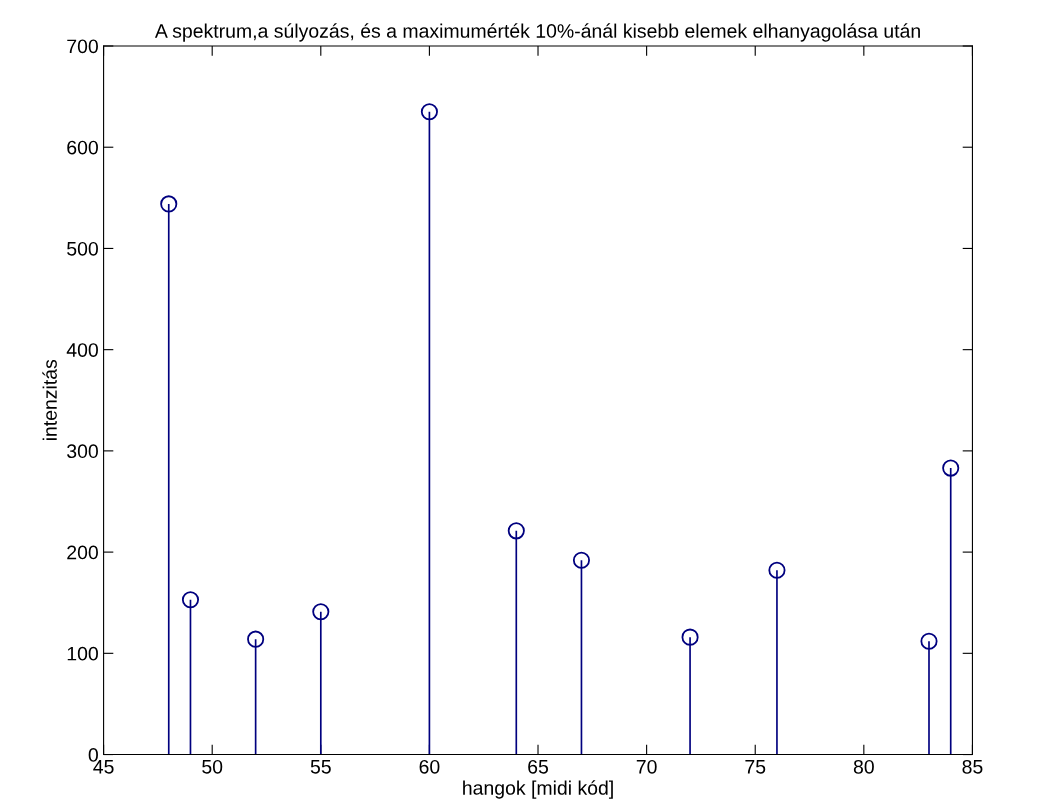 This screenshot has width=1057, height=807. What do you see at coordinates (863, 766) in the screenshot?
I see `x-tick-label: 80` at bounding box center [863, 766].